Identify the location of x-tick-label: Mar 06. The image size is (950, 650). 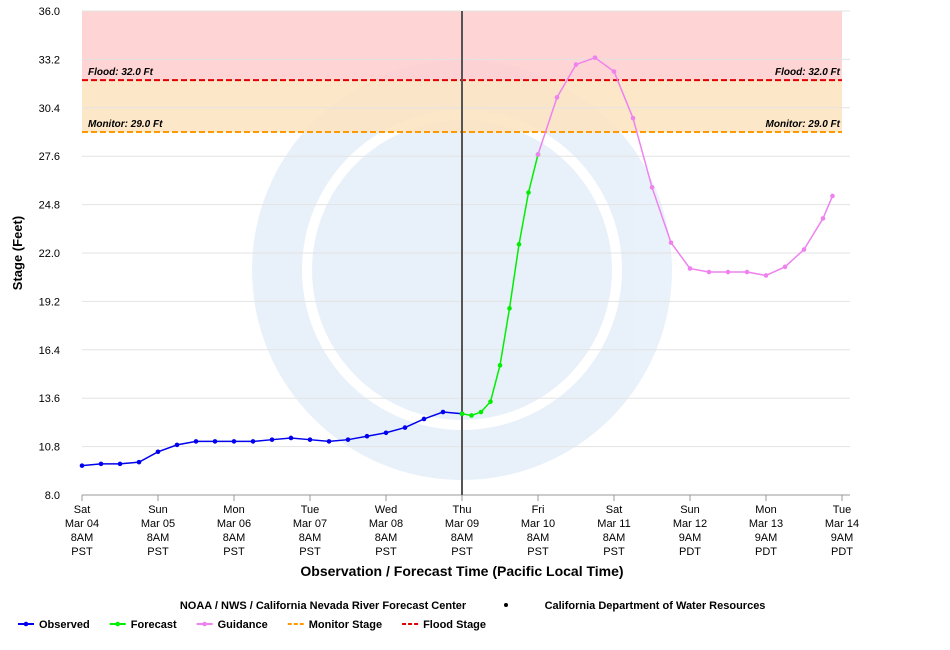
(234, 524).